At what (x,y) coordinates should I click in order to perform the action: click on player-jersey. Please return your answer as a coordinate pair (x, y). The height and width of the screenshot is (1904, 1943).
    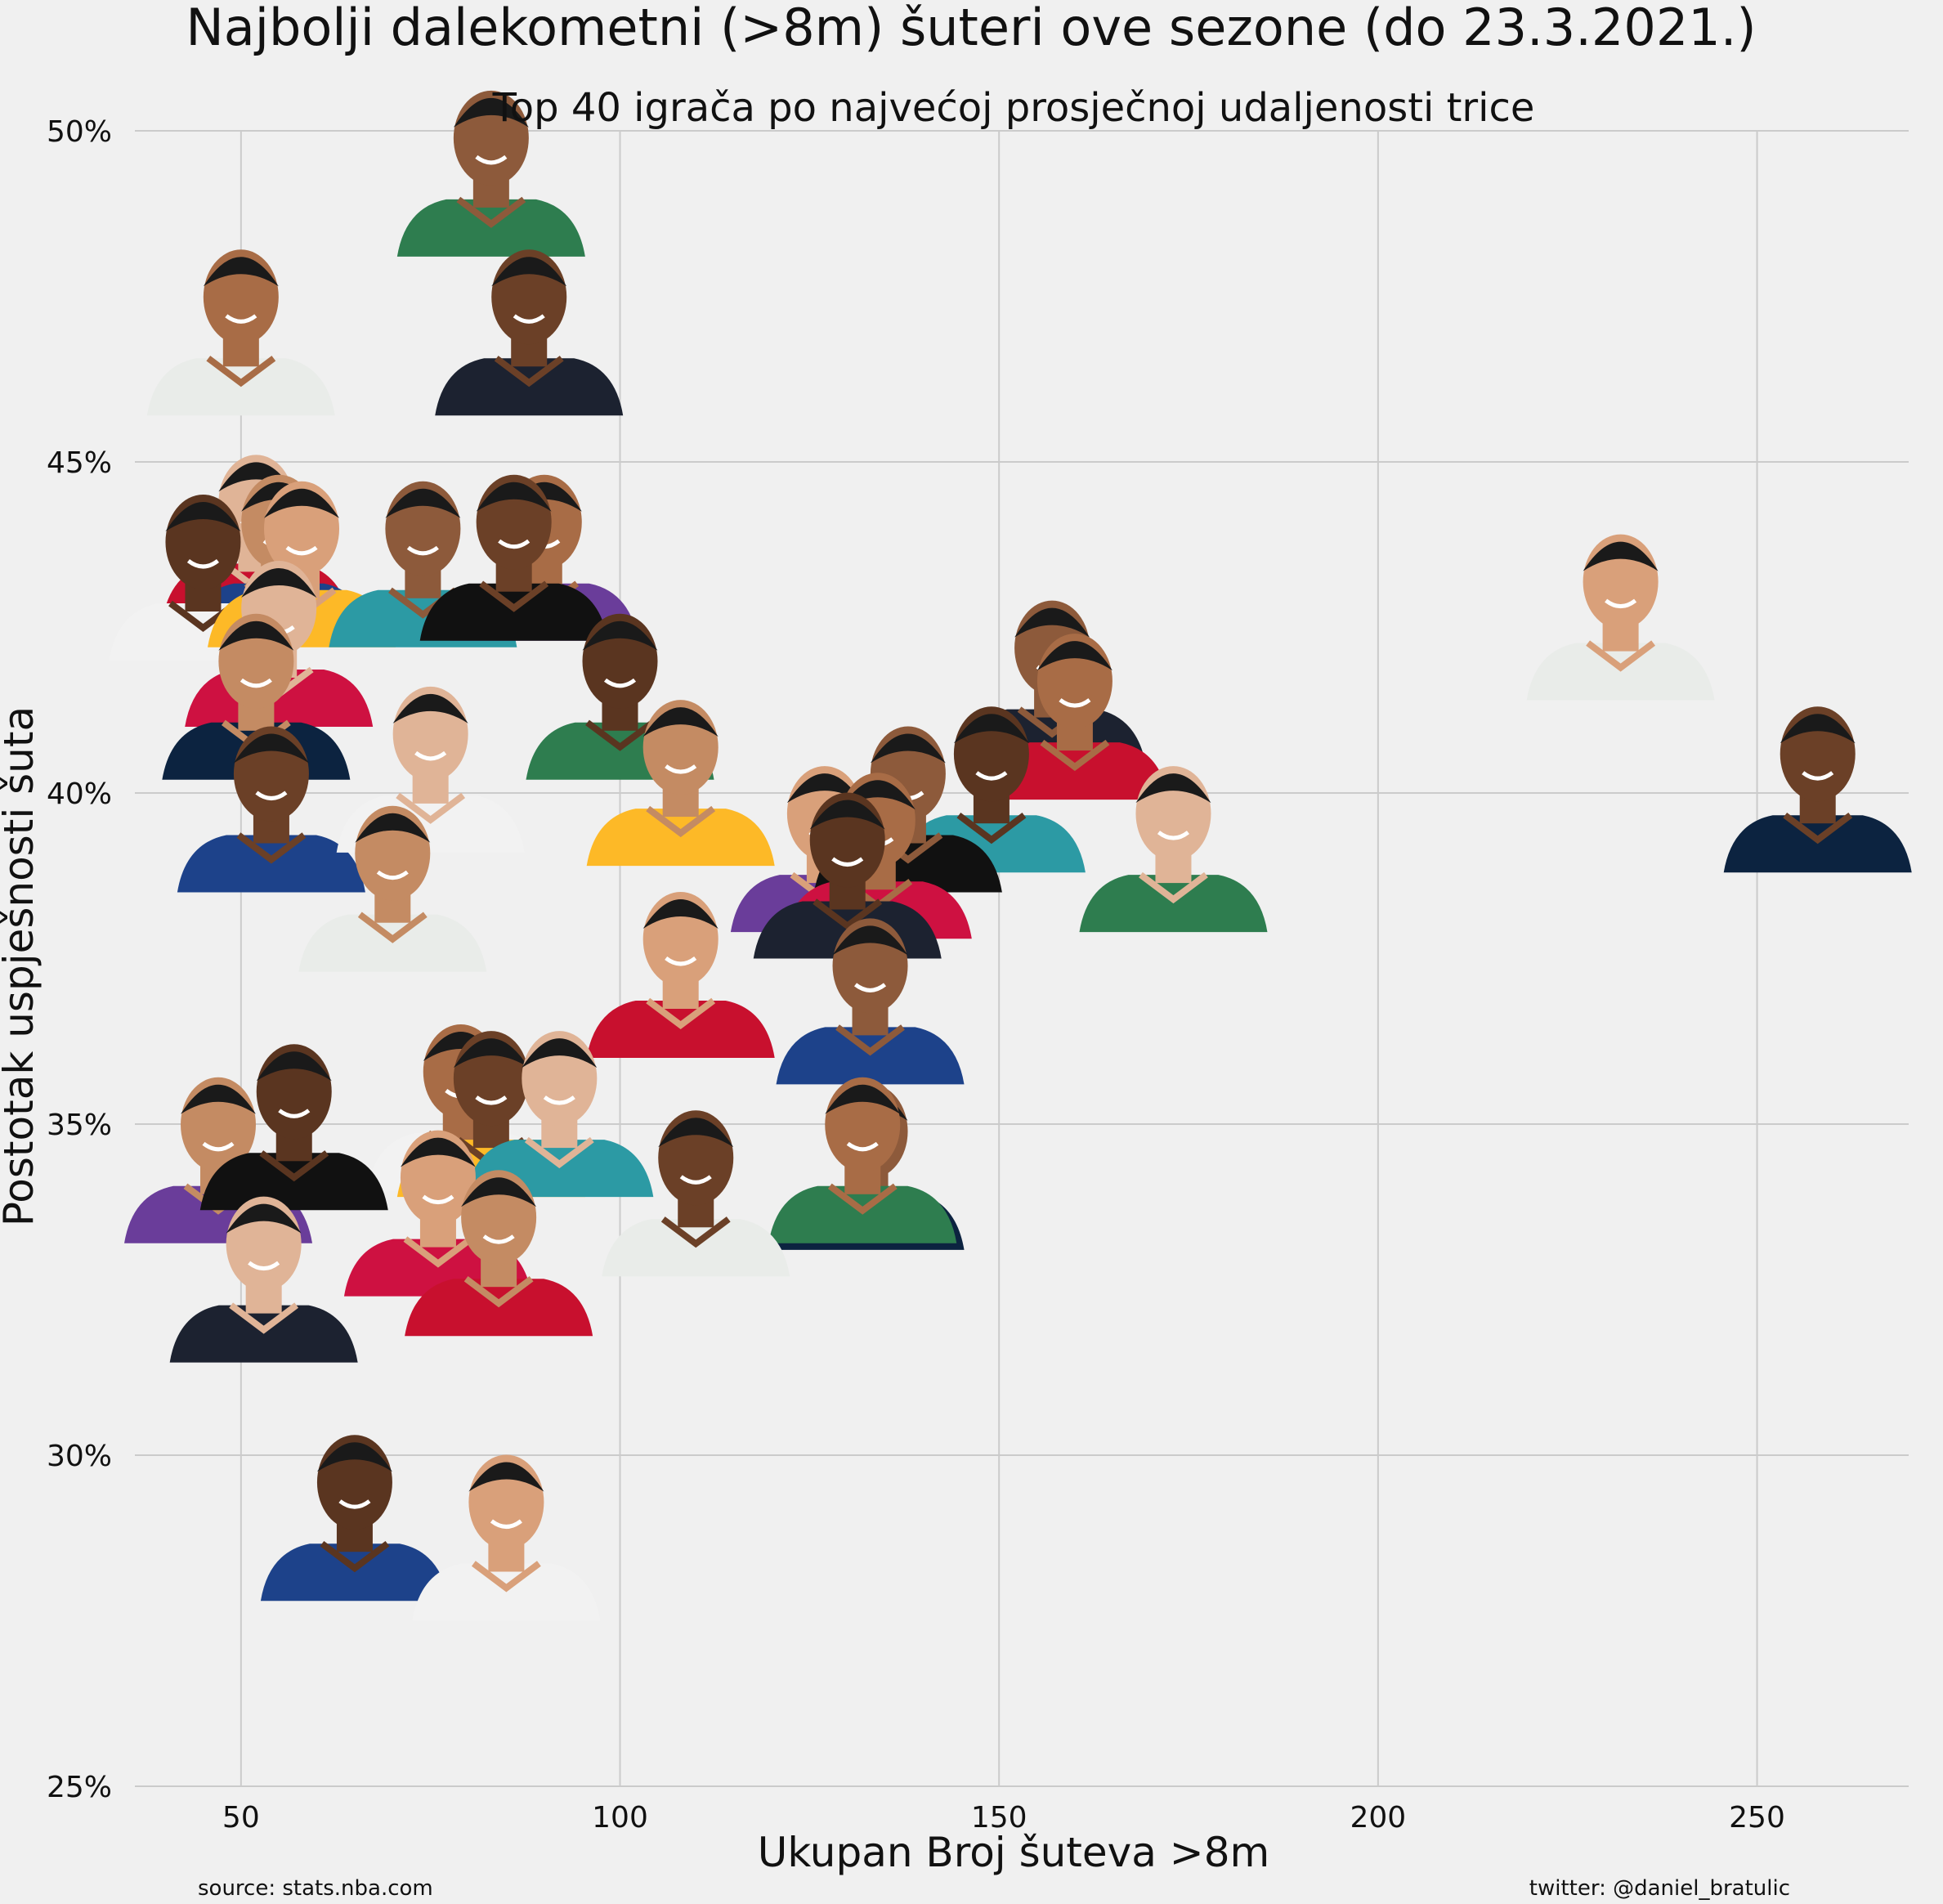
    Looking at the image, I should click on (354, 1573).